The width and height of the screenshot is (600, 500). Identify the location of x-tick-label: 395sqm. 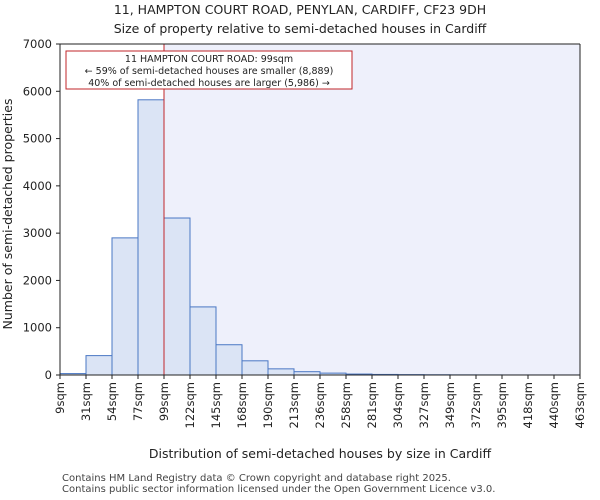
(502, 405).